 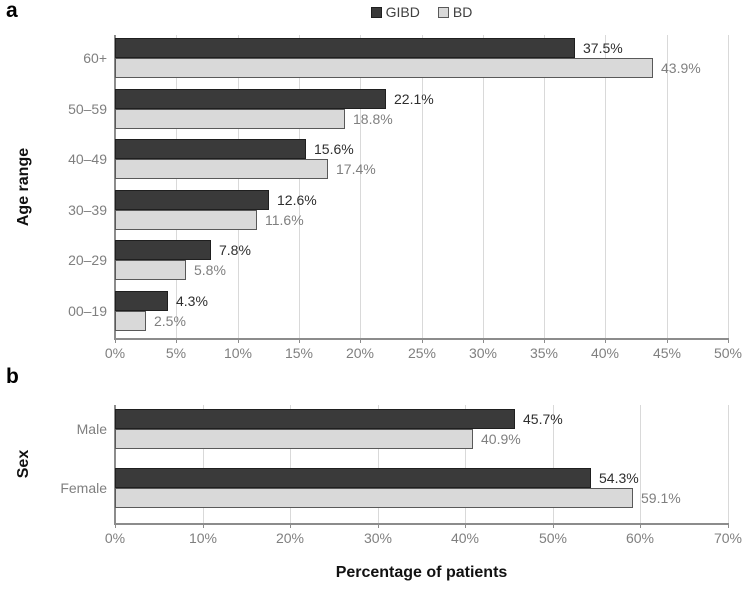 What do you see at coordinates (421, 572) in the screenshot?
I see `x-axis-title: Percentage of patients` at bounding box center [421, 572].